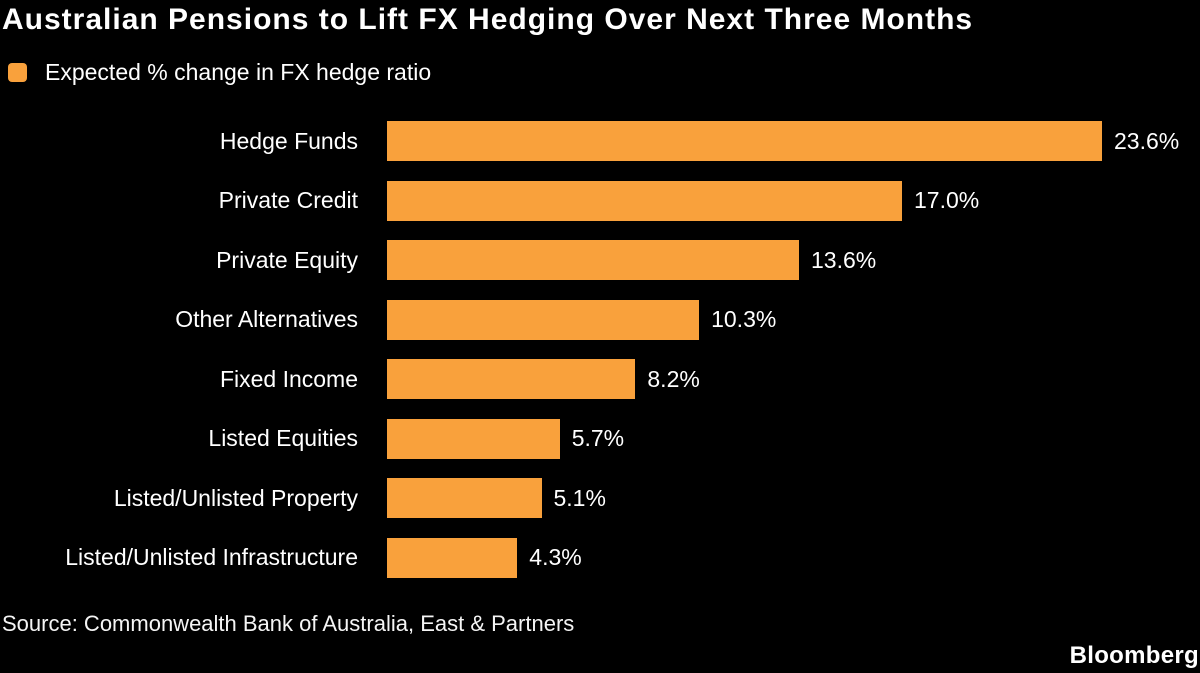  I want to click on category-label: Listed/Unlisted Property, so click(235, 497).